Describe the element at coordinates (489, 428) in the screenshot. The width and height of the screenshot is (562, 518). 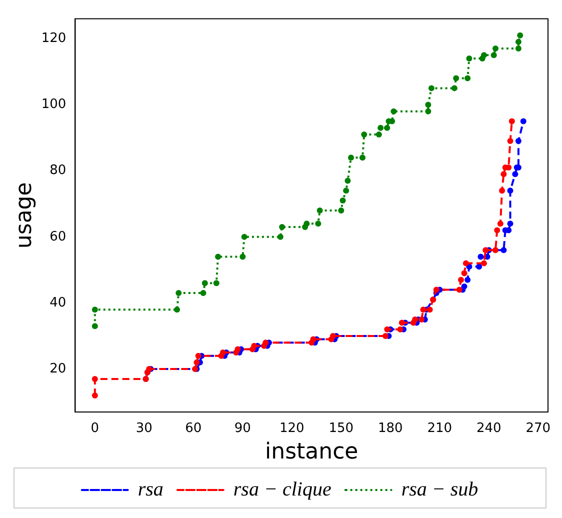
I see `x-tick-label: 240` at that location.